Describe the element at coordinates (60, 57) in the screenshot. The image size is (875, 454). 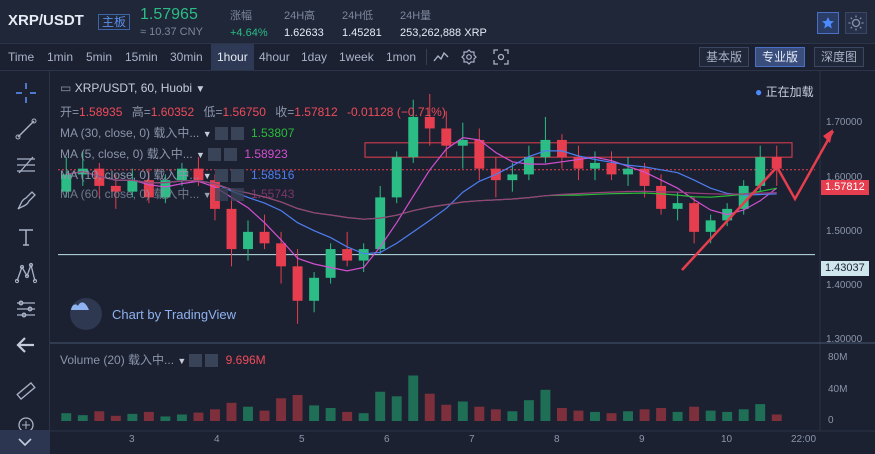
I see `interval-1min: 1min` at that location.